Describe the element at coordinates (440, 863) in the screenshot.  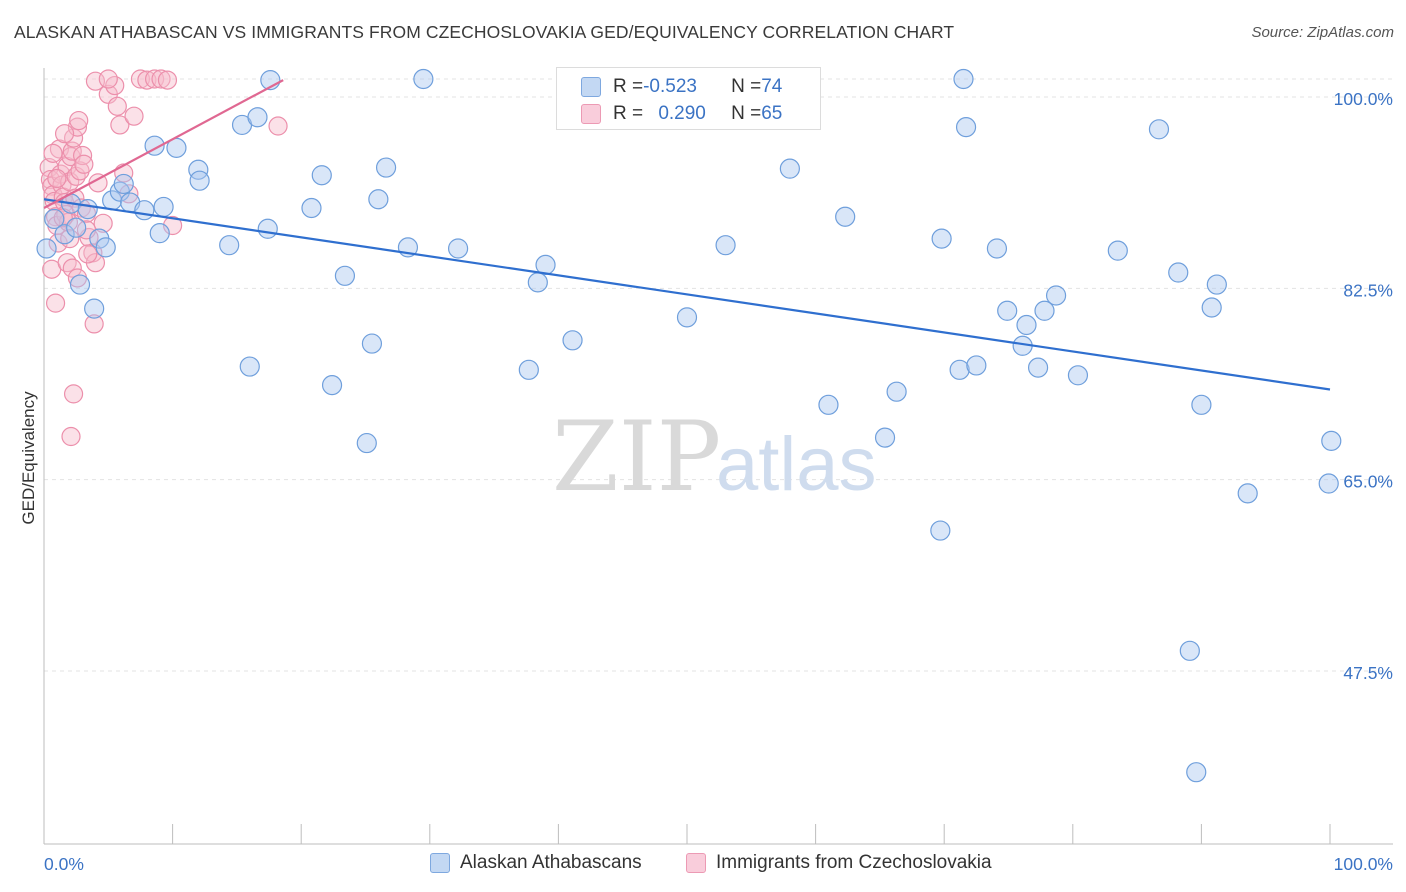
I see `legend-swatch-blue` at that location.